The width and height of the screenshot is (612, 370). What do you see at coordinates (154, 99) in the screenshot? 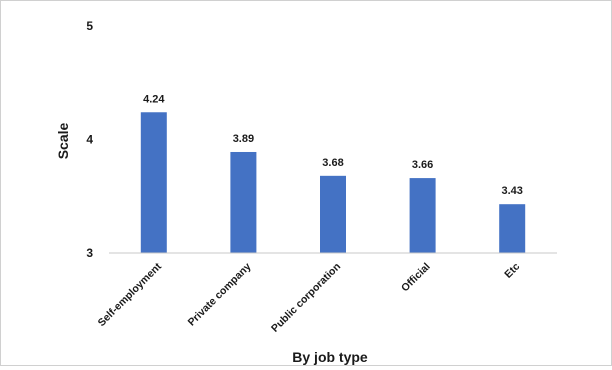
I see `data-label: 4.24` at bounding box center [154, 99].